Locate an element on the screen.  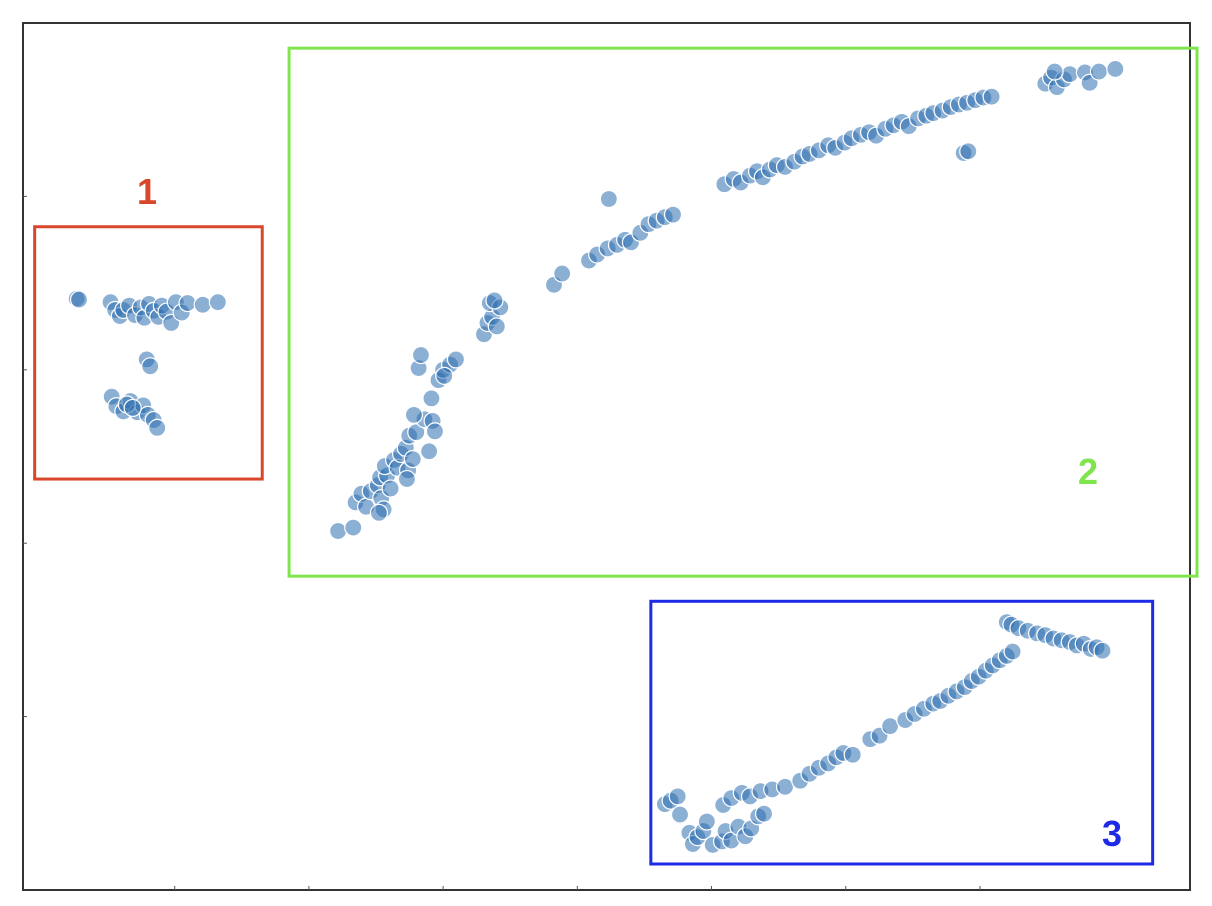
cluster-2-label: 2 is located at coordinates (1088, 471).